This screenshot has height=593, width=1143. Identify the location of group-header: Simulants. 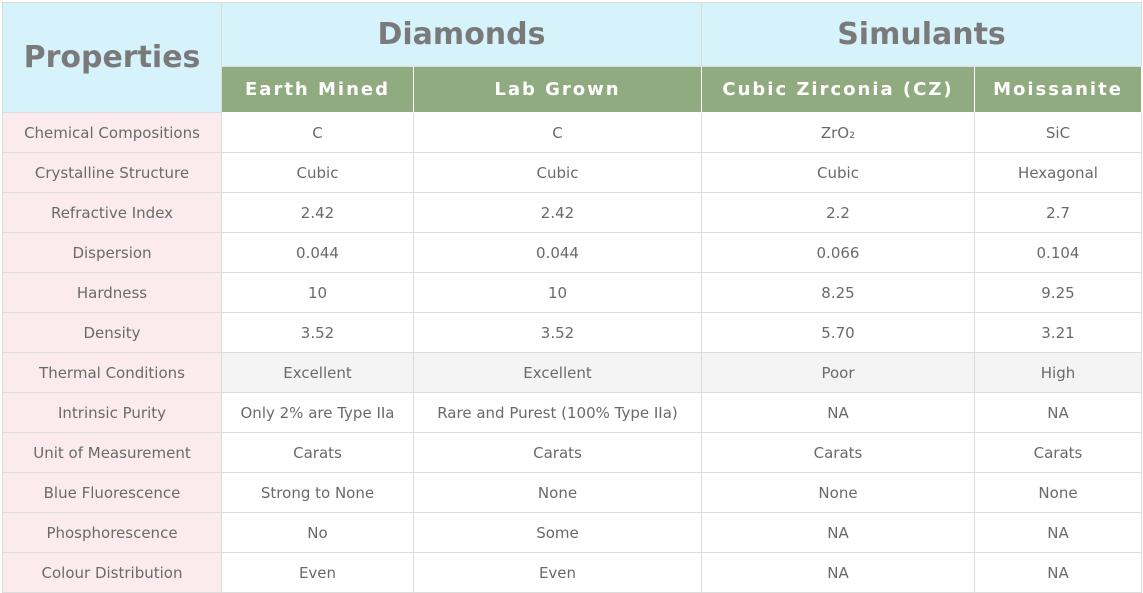
(921, 34).